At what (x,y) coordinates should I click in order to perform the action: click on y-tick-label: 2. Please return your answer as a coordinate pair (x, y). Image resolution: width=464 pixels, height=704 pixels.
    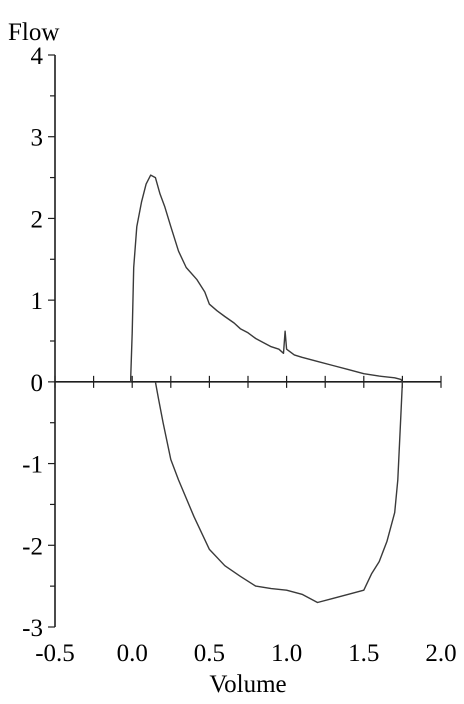
    Looking at the image, I should click on (37, 219).